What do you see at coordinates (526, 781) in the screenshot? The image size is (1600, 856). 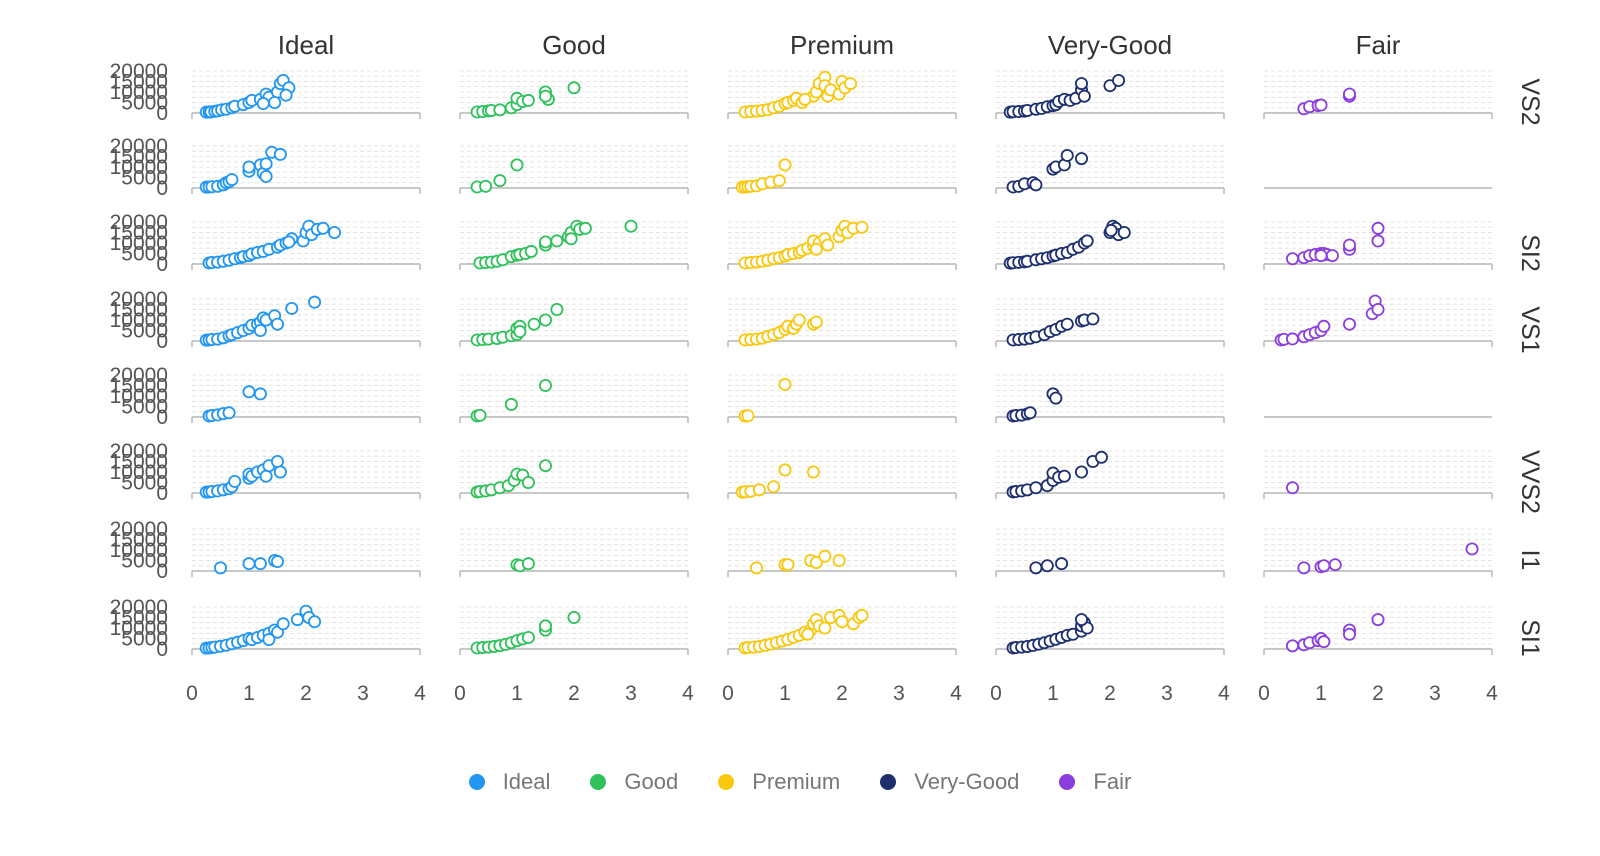 I see `legend-label: Ideal` at bounding box center [526, 781].